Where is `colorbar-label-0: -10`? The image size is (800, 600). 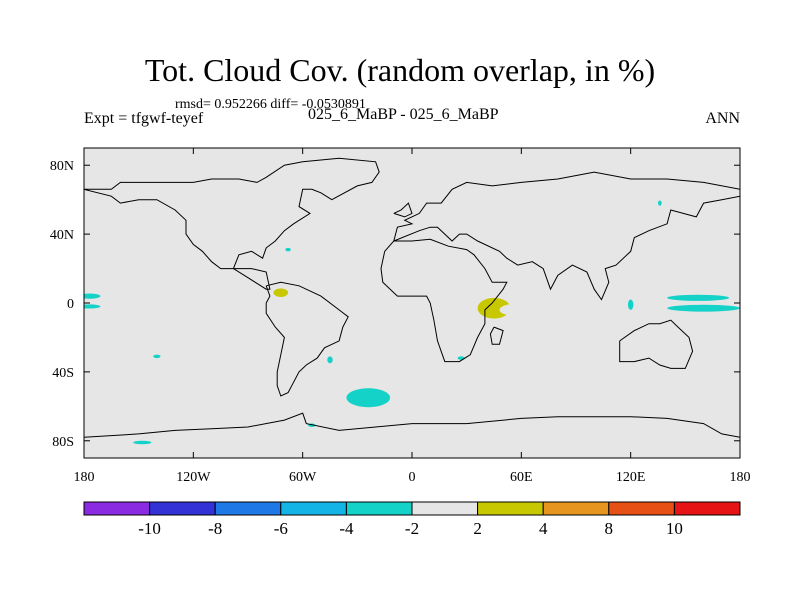 colorbar-label-0: -10 is located at coordinates (149, 528).